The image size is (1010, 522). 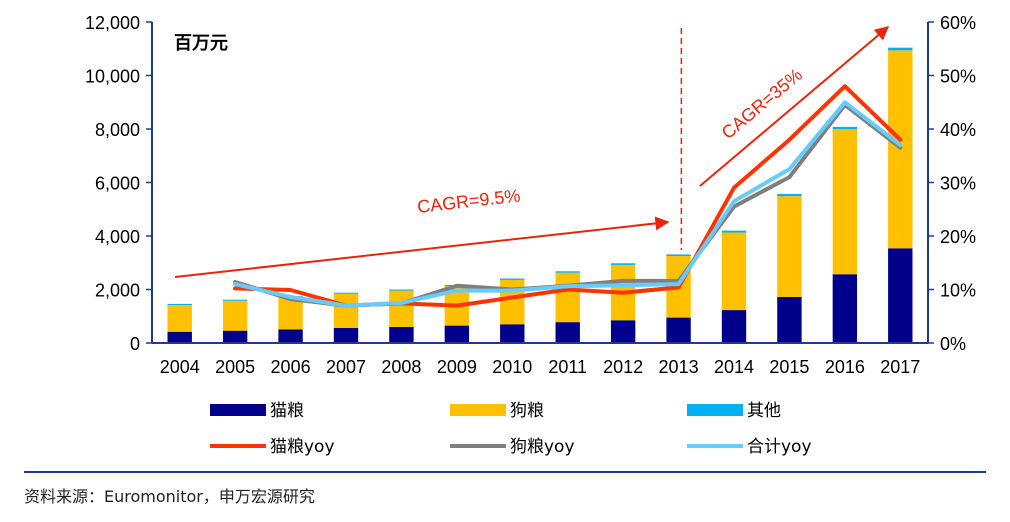 What do you see at coordinates (346, 335) in the screenshot?
I see `bar-cat-2007` at bounding box center [346, 335].